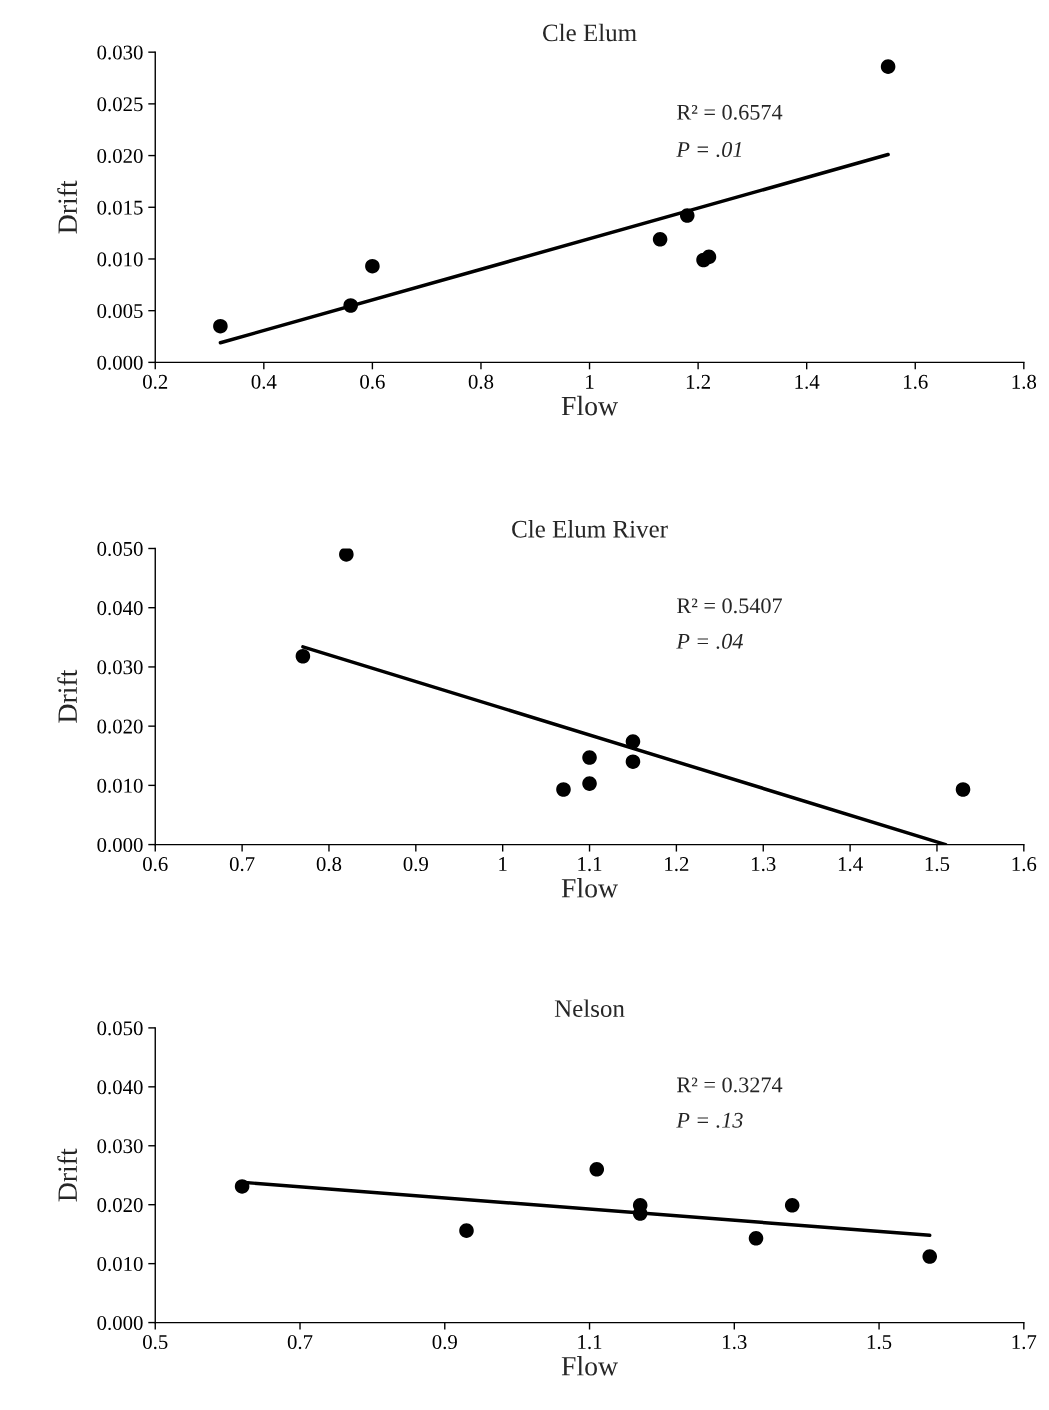 The width and height of the screenshot is (1049, 1410). I want to click on annotation: R² = 0.3274, so click(730, 1085).